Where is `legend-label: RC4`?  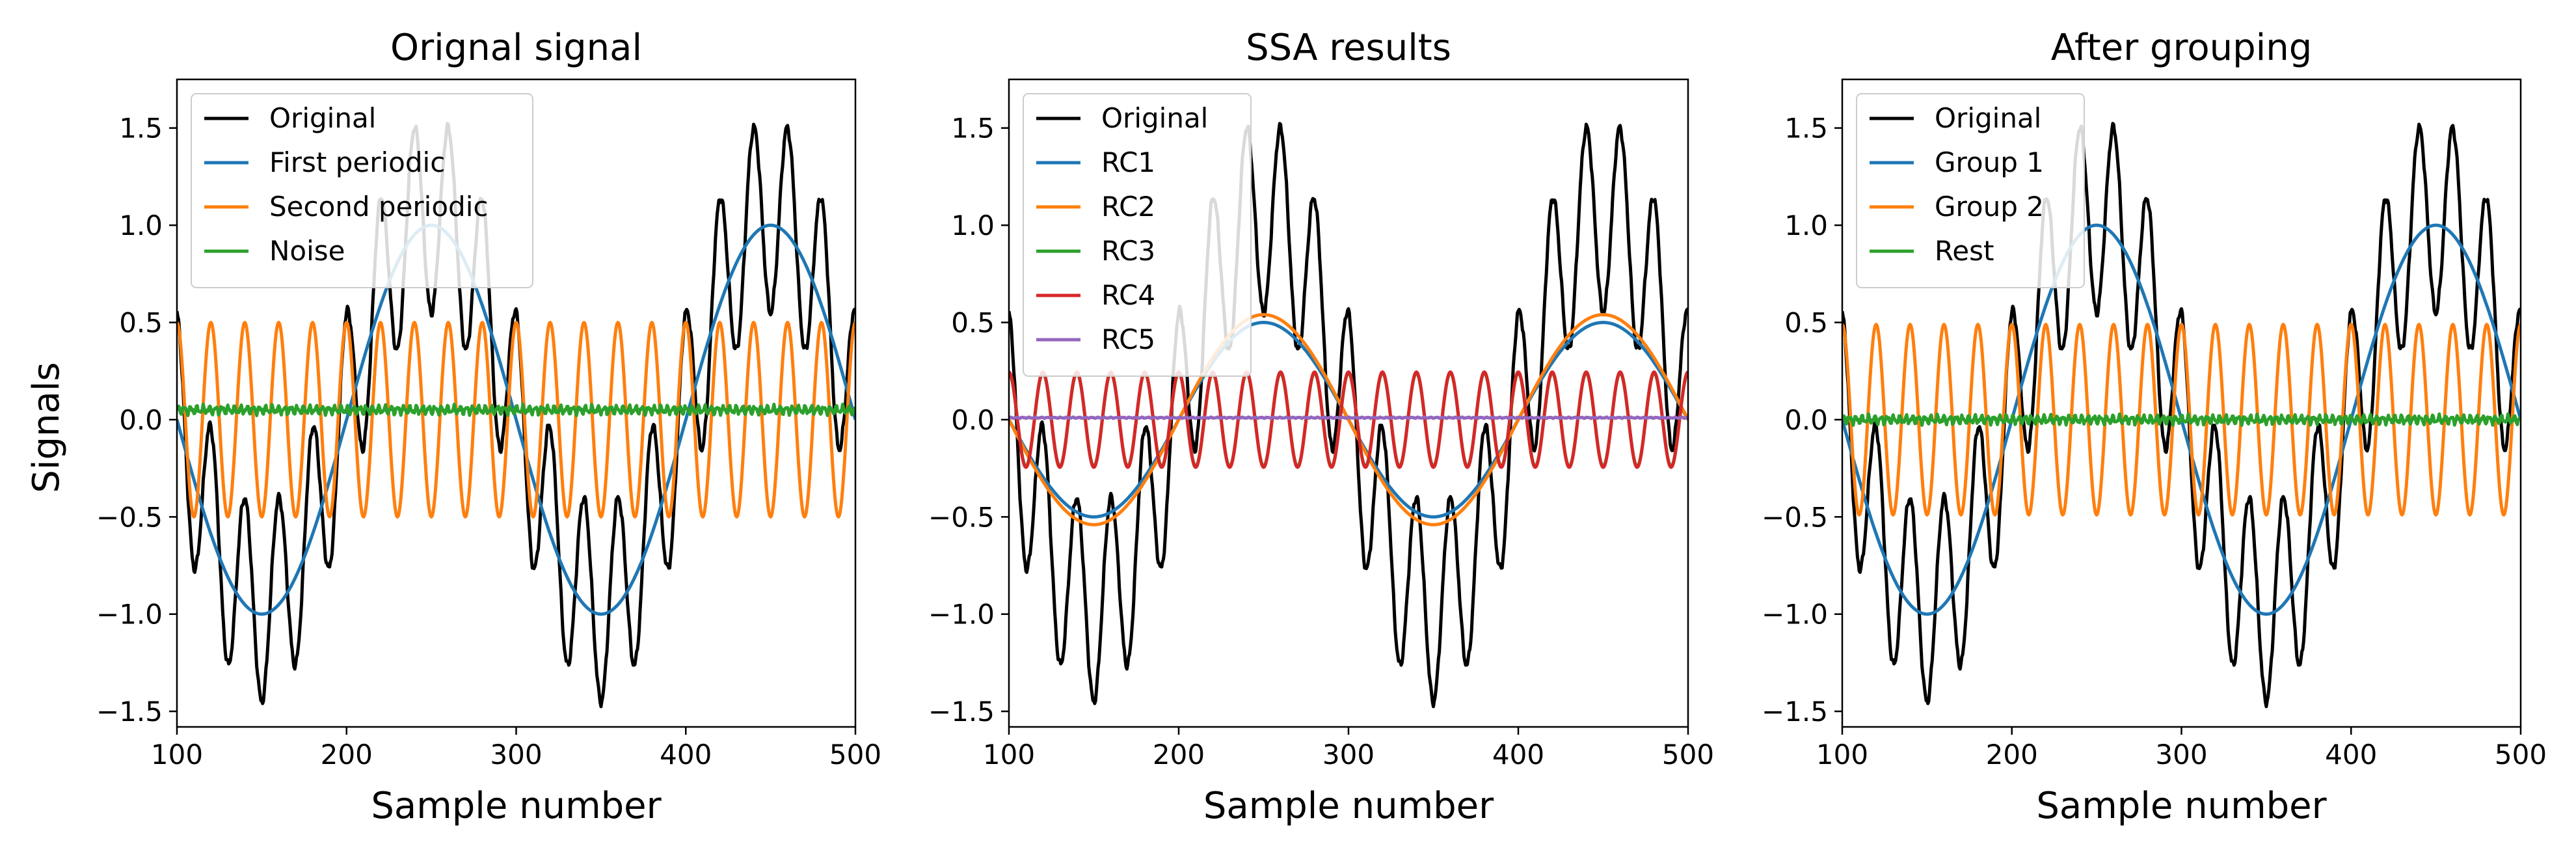 legend-label: RC4 is located at coordinates (1128, 295).